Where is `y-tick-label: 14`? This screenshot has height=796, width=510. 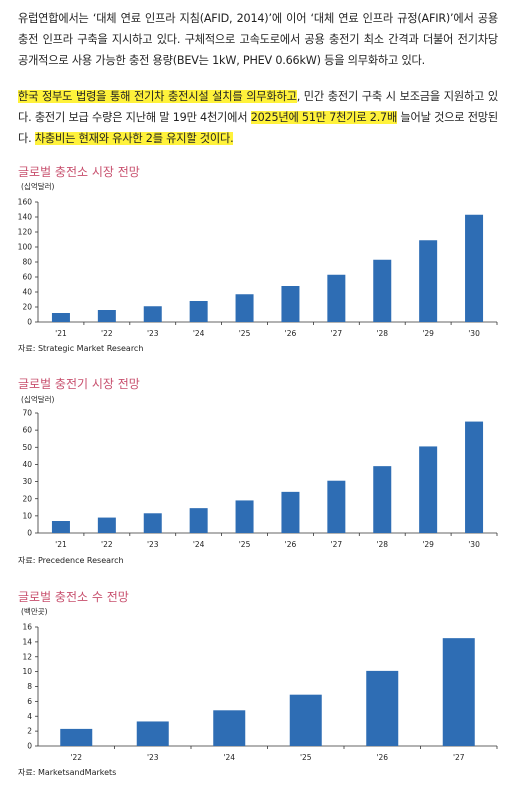 y-tick-label: 14 is located at coordinates (27, 641).